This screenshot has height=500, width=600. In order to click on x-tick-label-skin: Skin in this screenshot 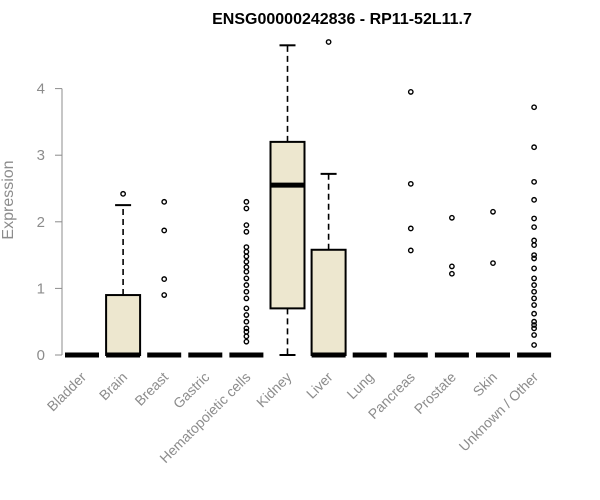, I will do `click(485, 384)`.